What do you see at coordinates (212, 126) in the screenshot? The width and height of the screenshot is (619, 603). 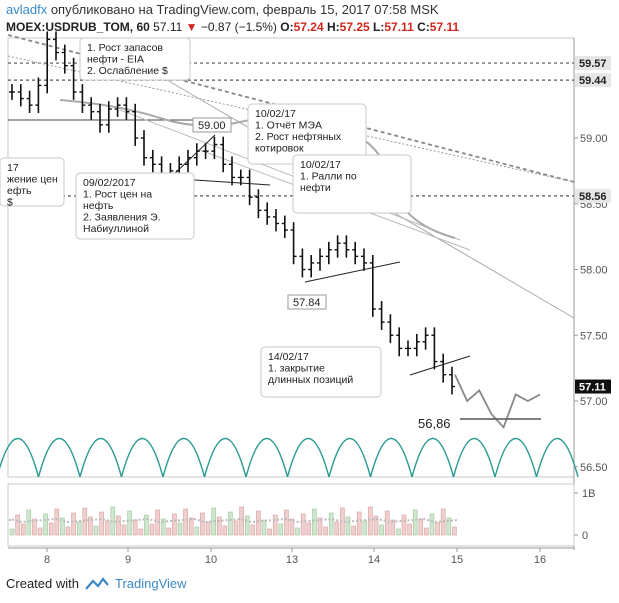 I see `price-label: 59.00` at bounding box center [212, 126].